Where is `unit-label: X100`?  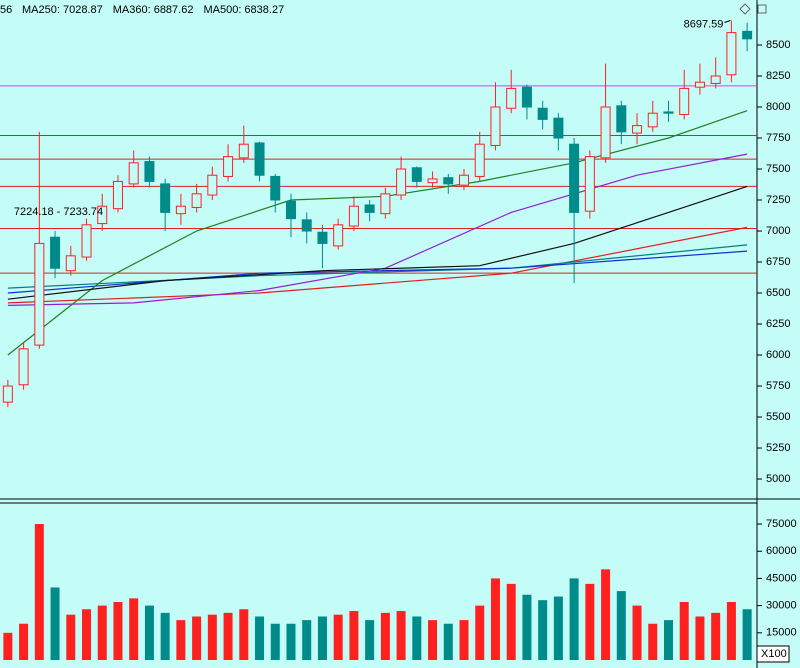 unit-label: X100 is located at coordinates (774, 654).